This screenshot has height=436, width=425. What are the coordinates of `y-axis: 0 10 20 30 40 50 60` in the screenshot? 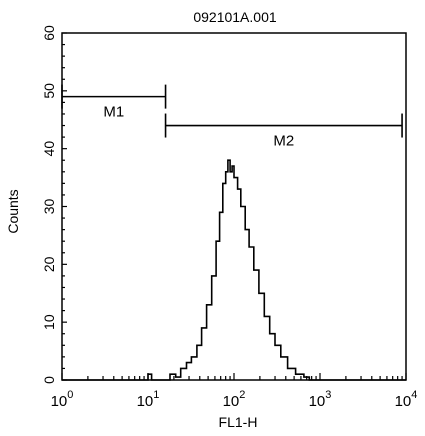 It's located at (54, 204).